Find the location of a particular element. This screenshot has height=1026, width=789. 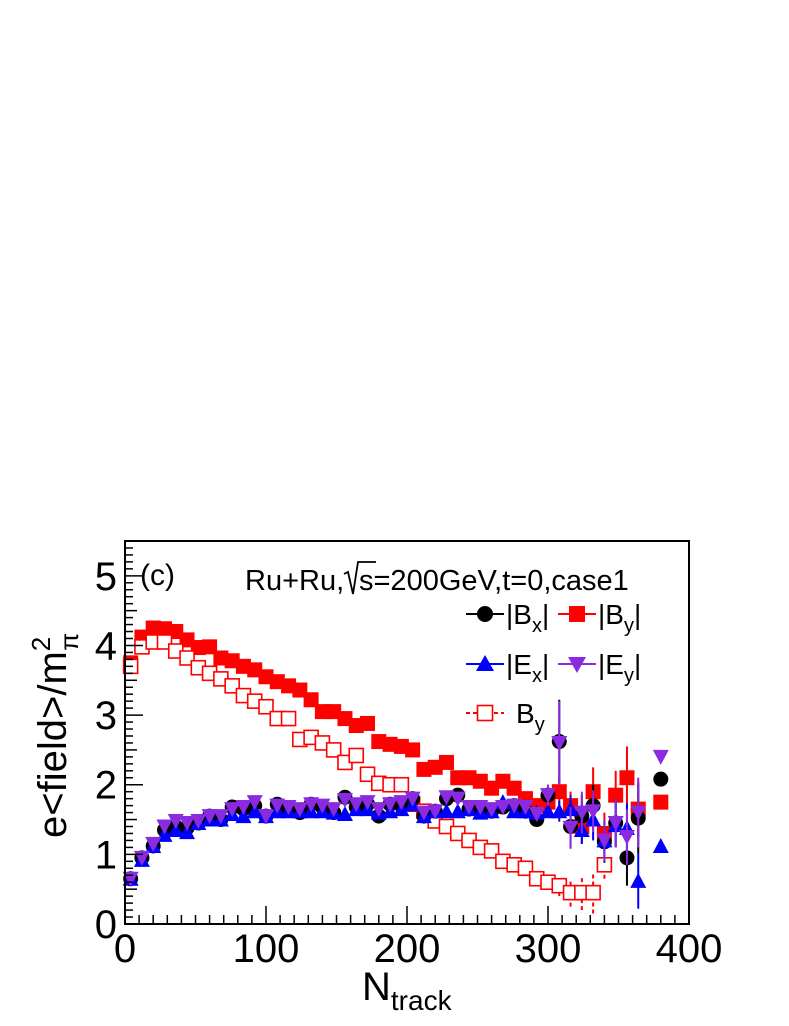

legend-ex-base: |E is located at coordinates (519, 664).